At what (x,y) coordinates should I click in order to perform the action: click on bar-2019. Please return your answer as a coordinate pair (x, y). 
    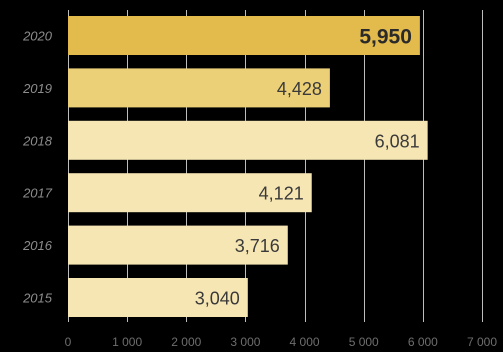
    Looking at the image, I should click on (199, 88).